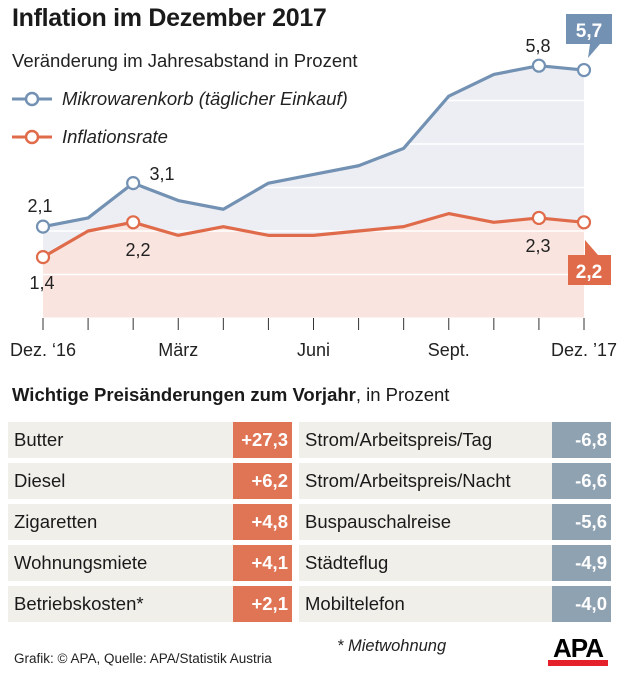 The image size is (620, 678). I want to click on increase-row: Butter +27,3, so click(150, 440).